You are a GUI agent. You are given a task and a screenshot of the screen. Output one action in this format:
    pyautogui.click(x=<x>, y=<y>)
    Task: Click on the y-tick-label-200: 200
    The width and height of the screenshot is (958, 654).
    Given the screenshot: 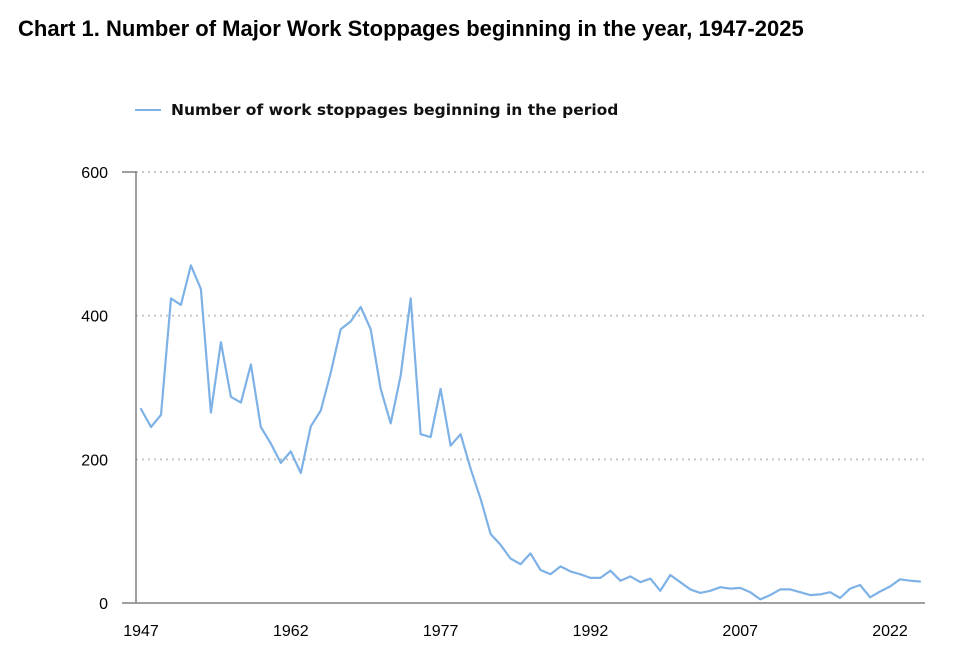 What is the action you would take?
    pyautogui.click(x=94, y=460)
    